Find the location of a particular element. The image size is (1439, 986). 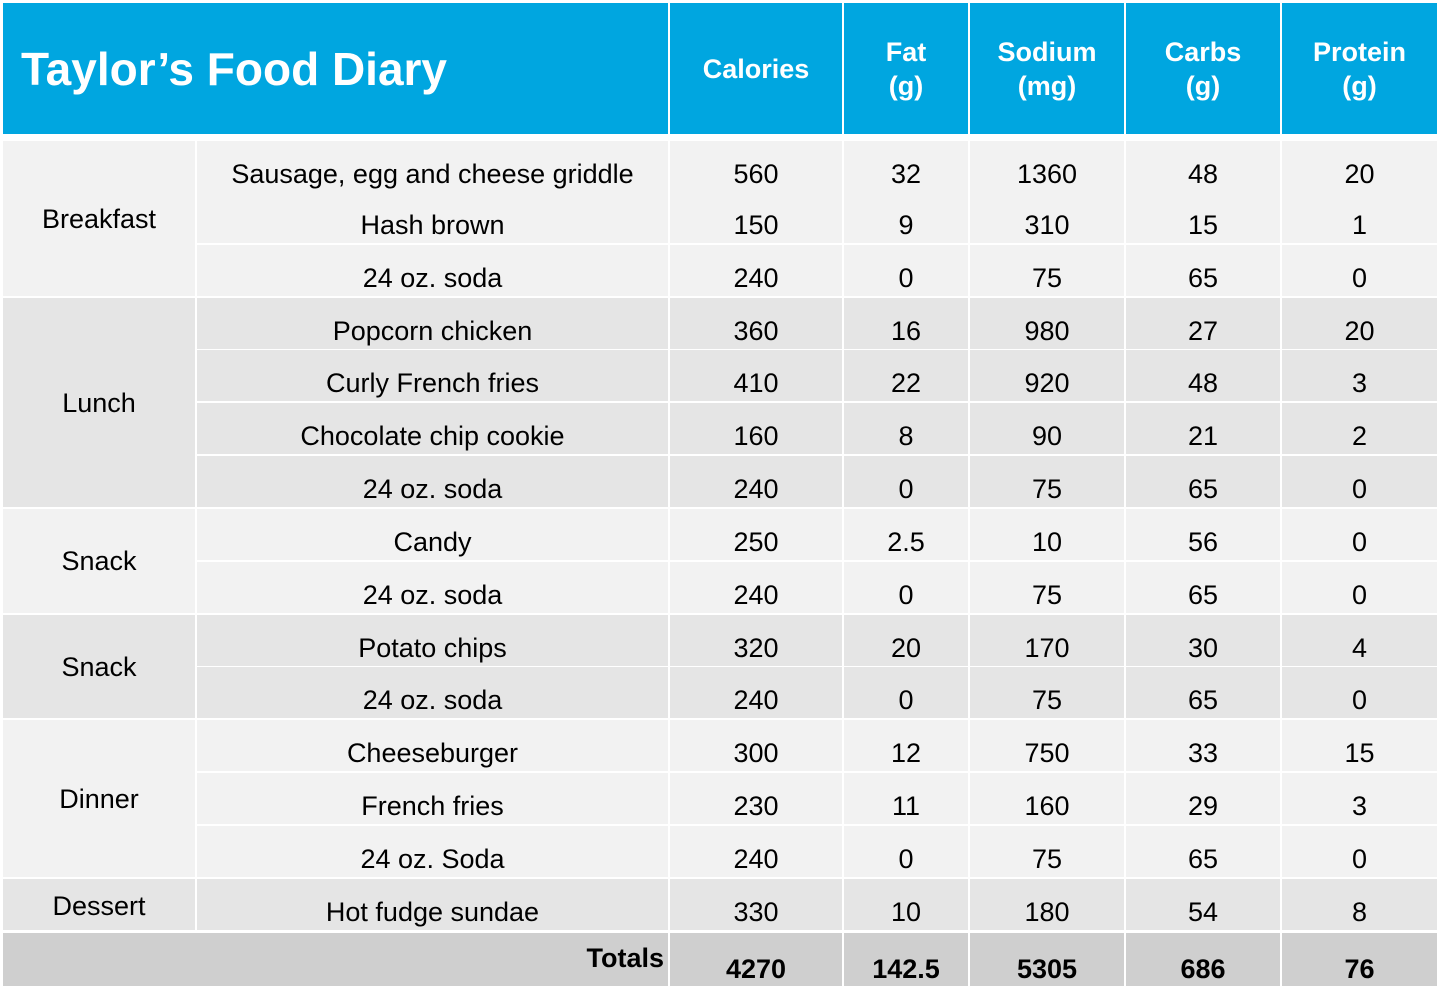

nutrient-value-text: 750 is located at coordinates (1047, 753).